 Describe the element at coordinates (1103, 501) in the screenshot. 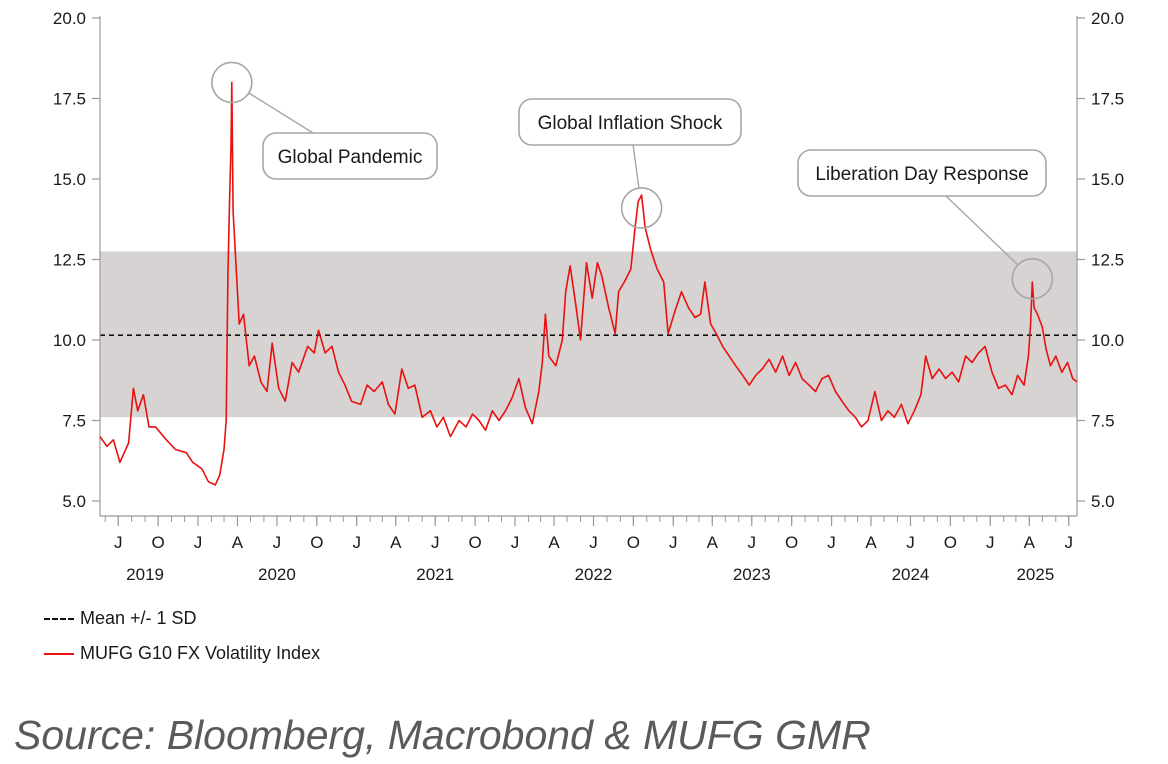

I see `y-tick-label-right: 5.0` at that location.